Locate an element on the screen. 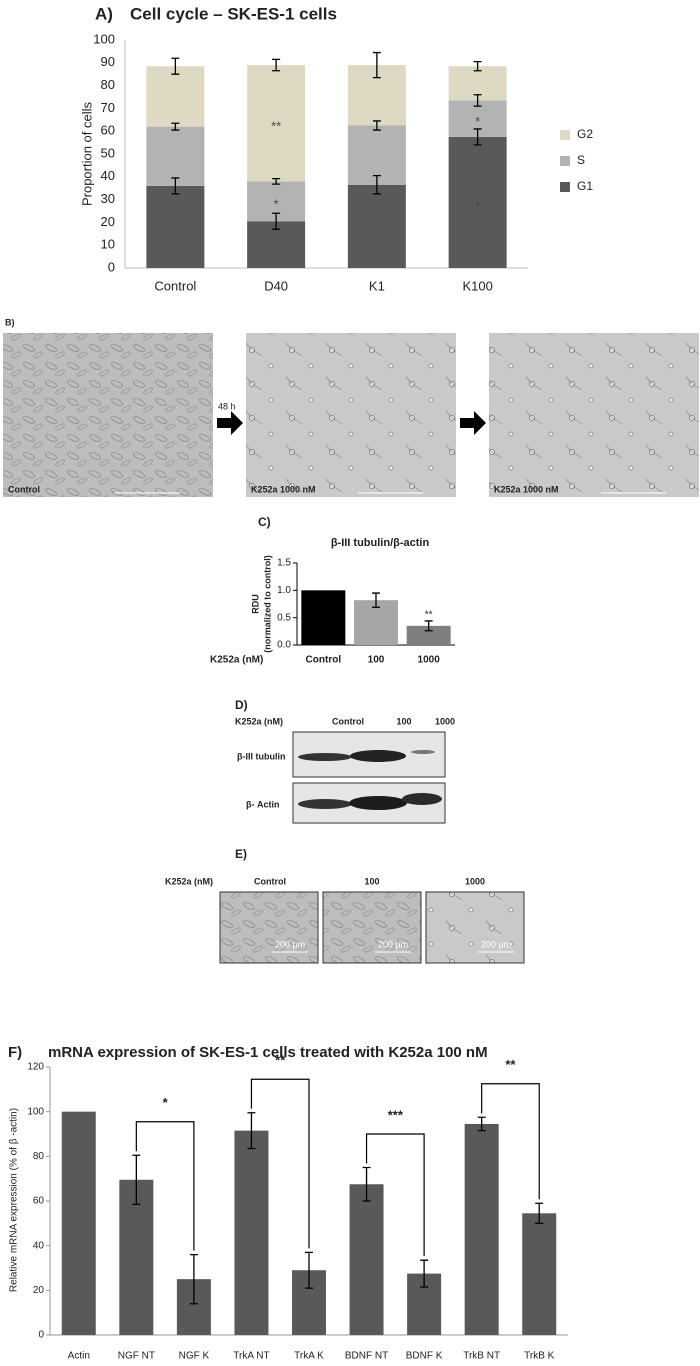 This screenshot has height=1366, width=700. x-tick-label: NGF NT is located at coordinates (136, 1356).